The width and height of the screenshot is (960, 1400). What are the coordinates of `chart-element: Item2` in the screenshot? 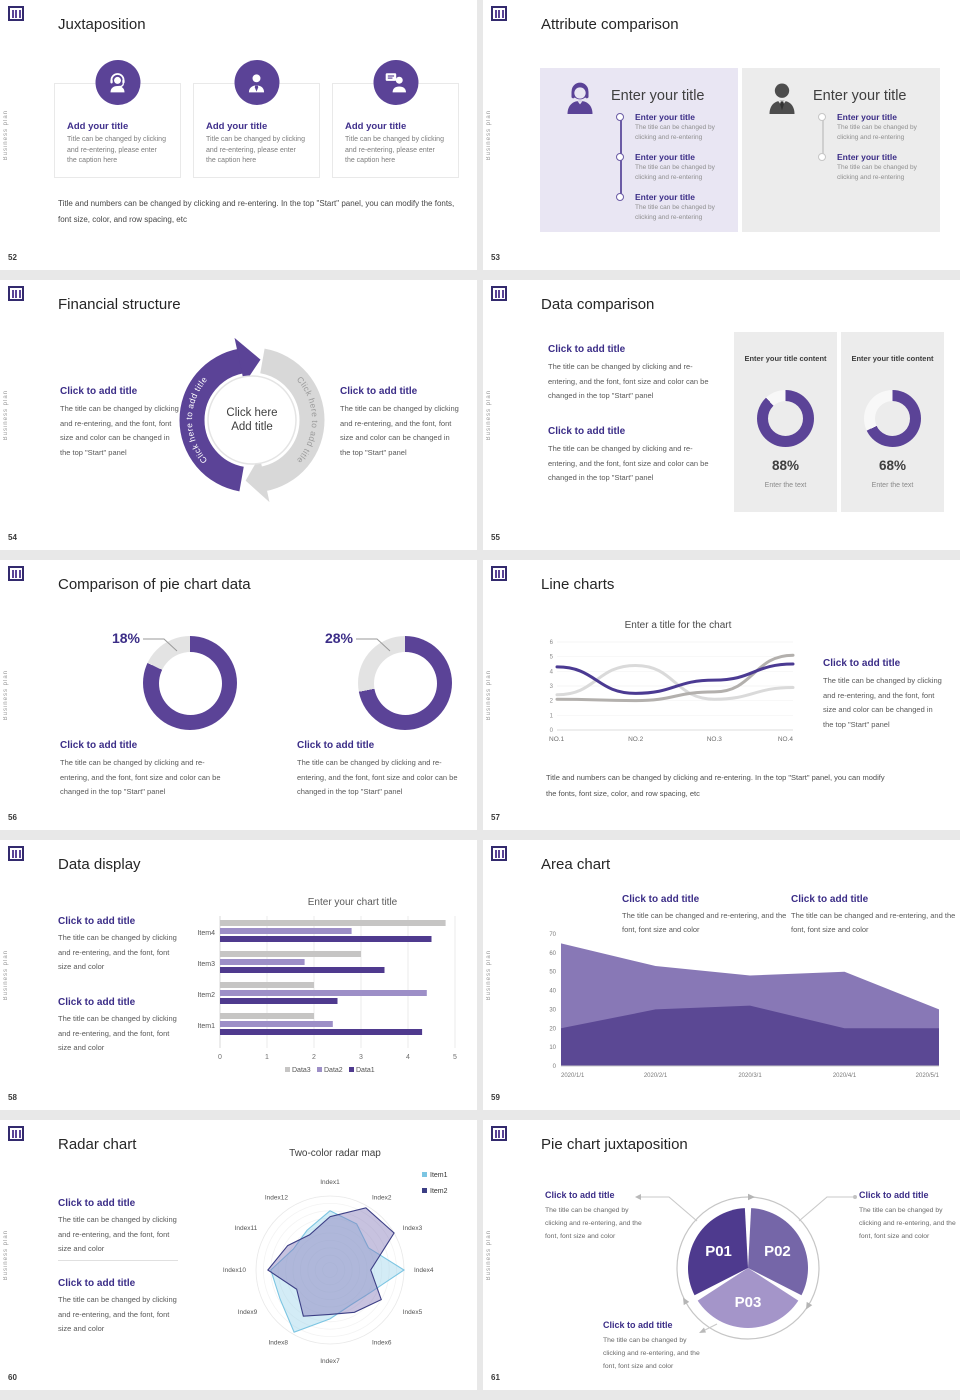 It's located at (206, 995).